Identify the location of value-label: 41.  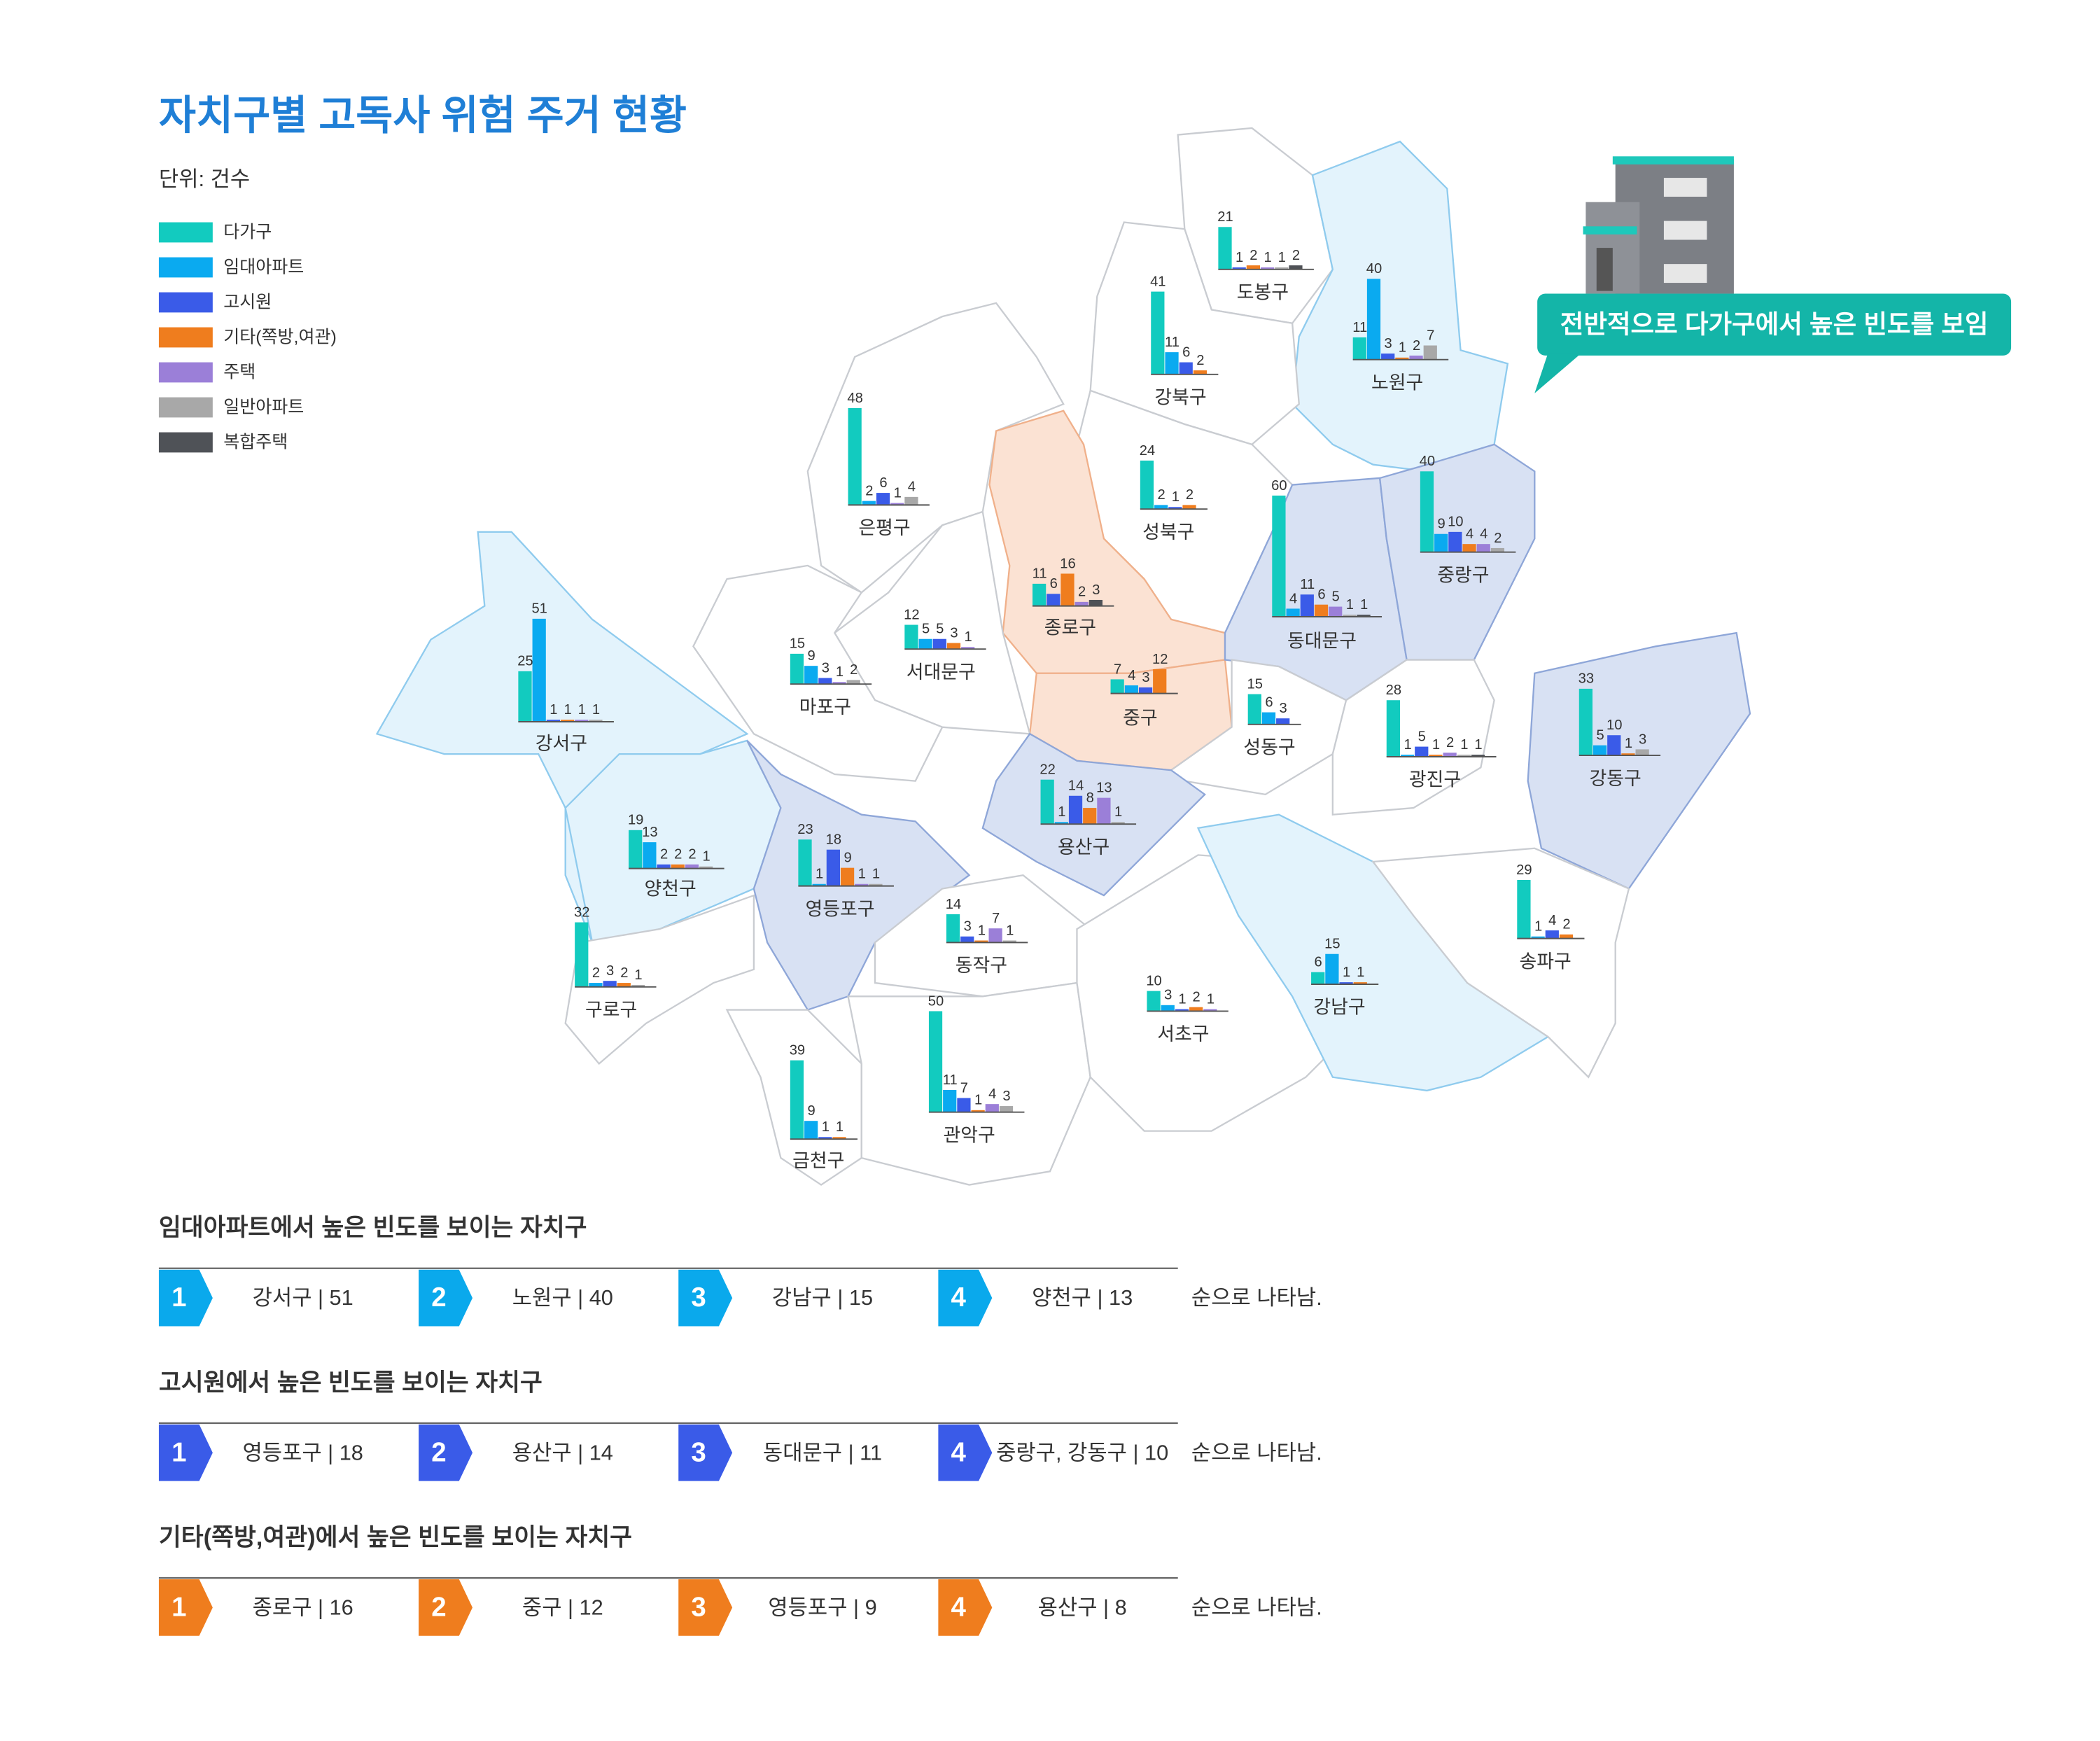
(1158, 281).